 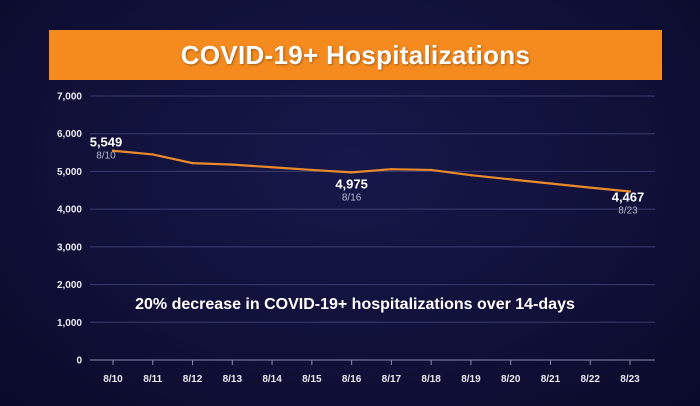 I want to click on x-tick-label: 8/12, so click(x=193, y=379).